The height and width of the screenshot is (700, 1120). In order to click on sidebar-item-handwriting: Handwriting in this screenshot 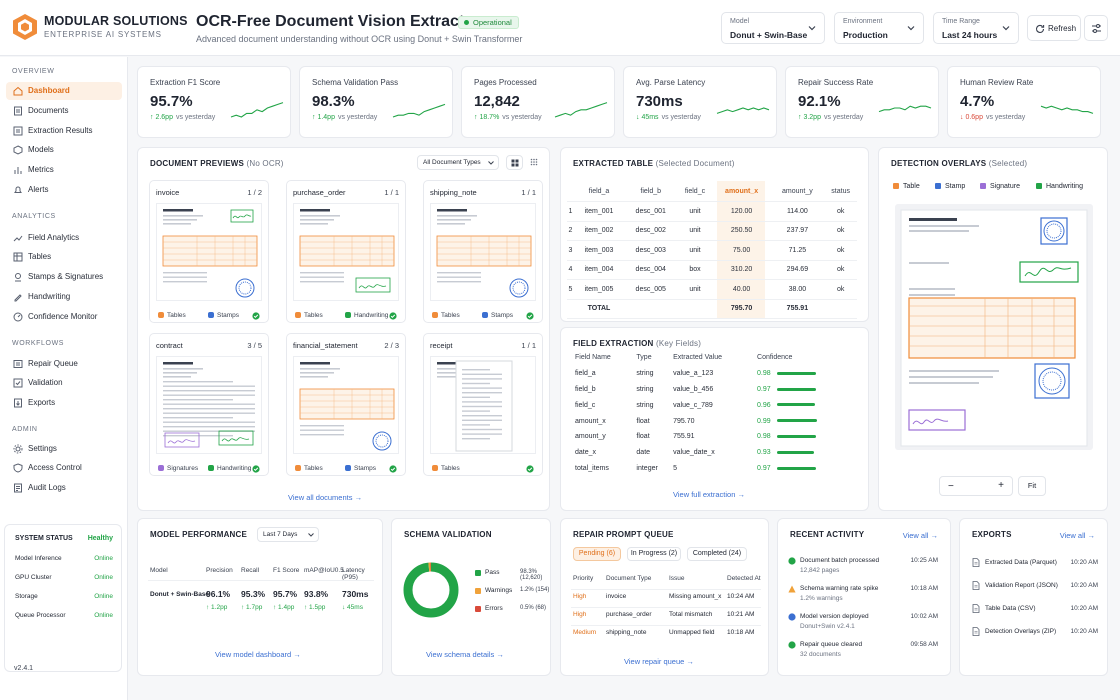, I will do `click(64, 297)`.